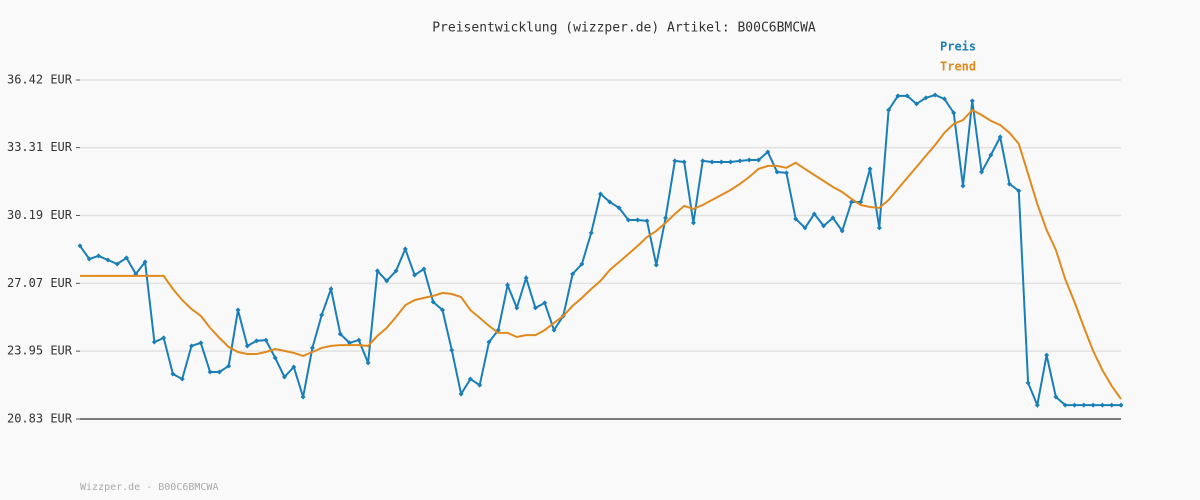  What do you see at coordinates (40, 147) in the screenshot?
I see `y-tick-label: 33.31 EUR` at bounding box center [40, 147].